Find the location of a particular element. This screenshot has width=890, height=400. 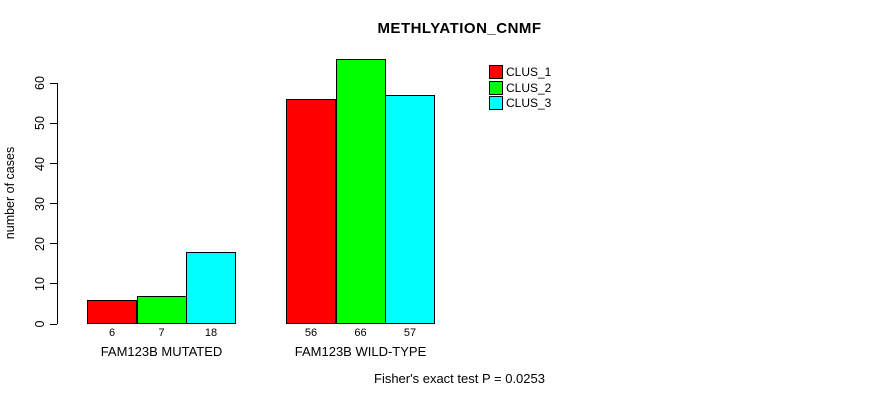

y-tick-label: 10 is located at coordinates (40, 283).